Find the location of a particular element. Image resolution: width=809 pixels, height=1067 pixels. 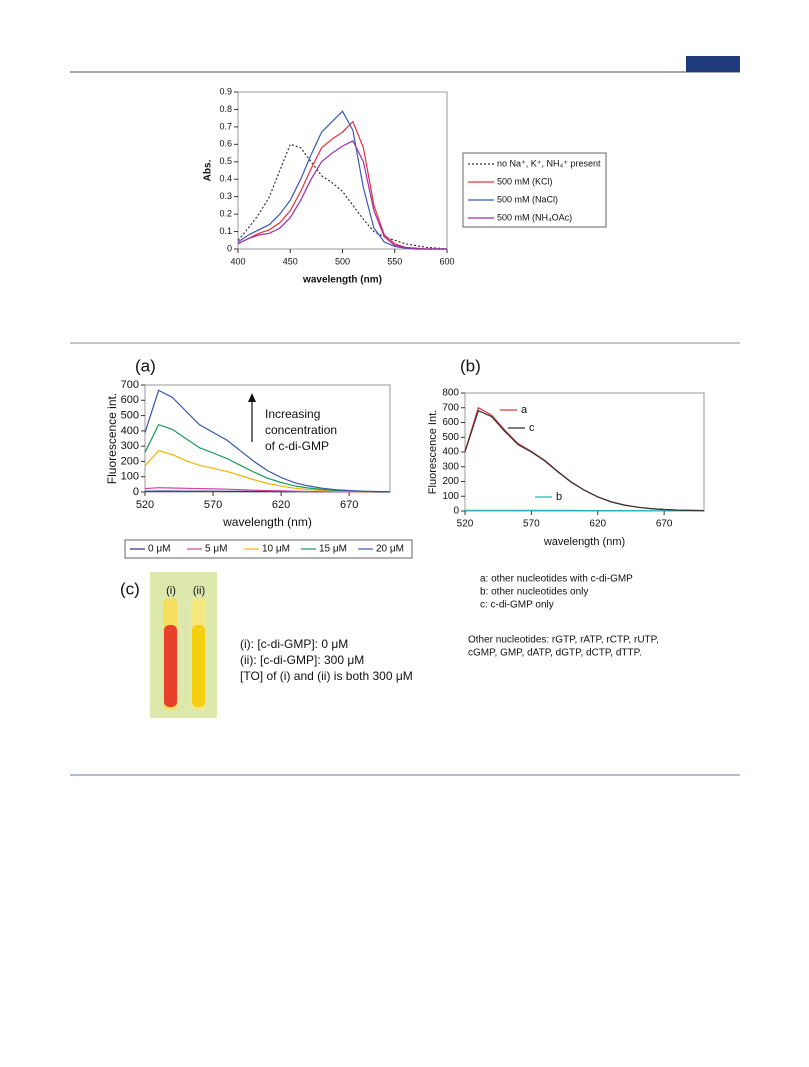

other-nucleotides: cGMP, GMP, dATP, dGTP, dCTP, dTTP. is located at coordinates (555, 653).